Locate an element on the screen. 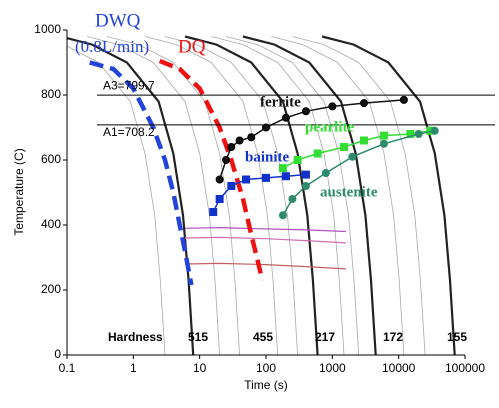  hardness-value: 155 is located at coordinates (457, 337).